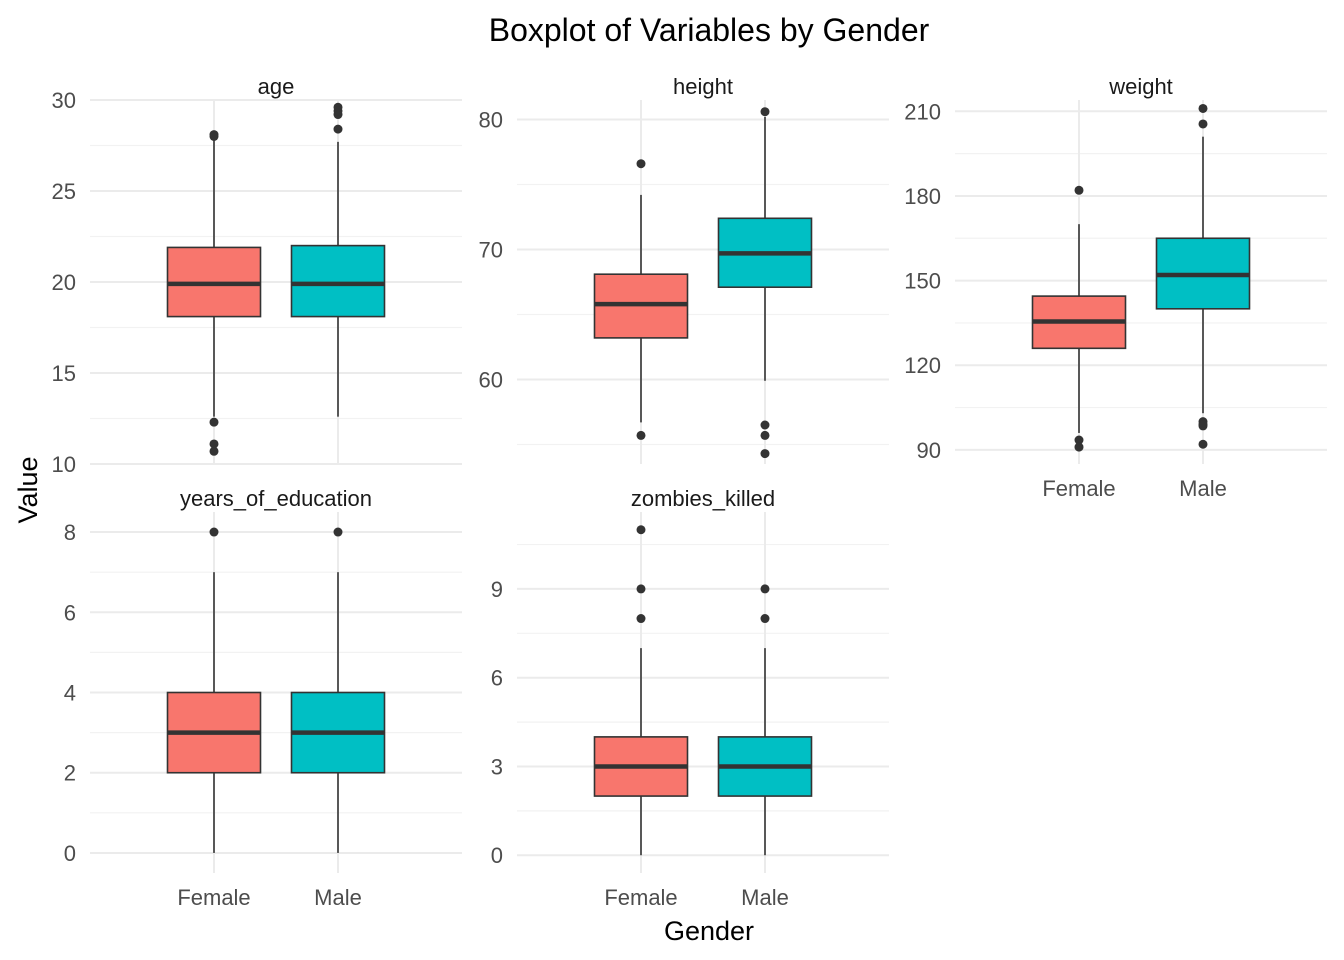 The width and height of the screenshot is (1344, 960). I want to click on strip-label: years_of_education, so click(276, 498).